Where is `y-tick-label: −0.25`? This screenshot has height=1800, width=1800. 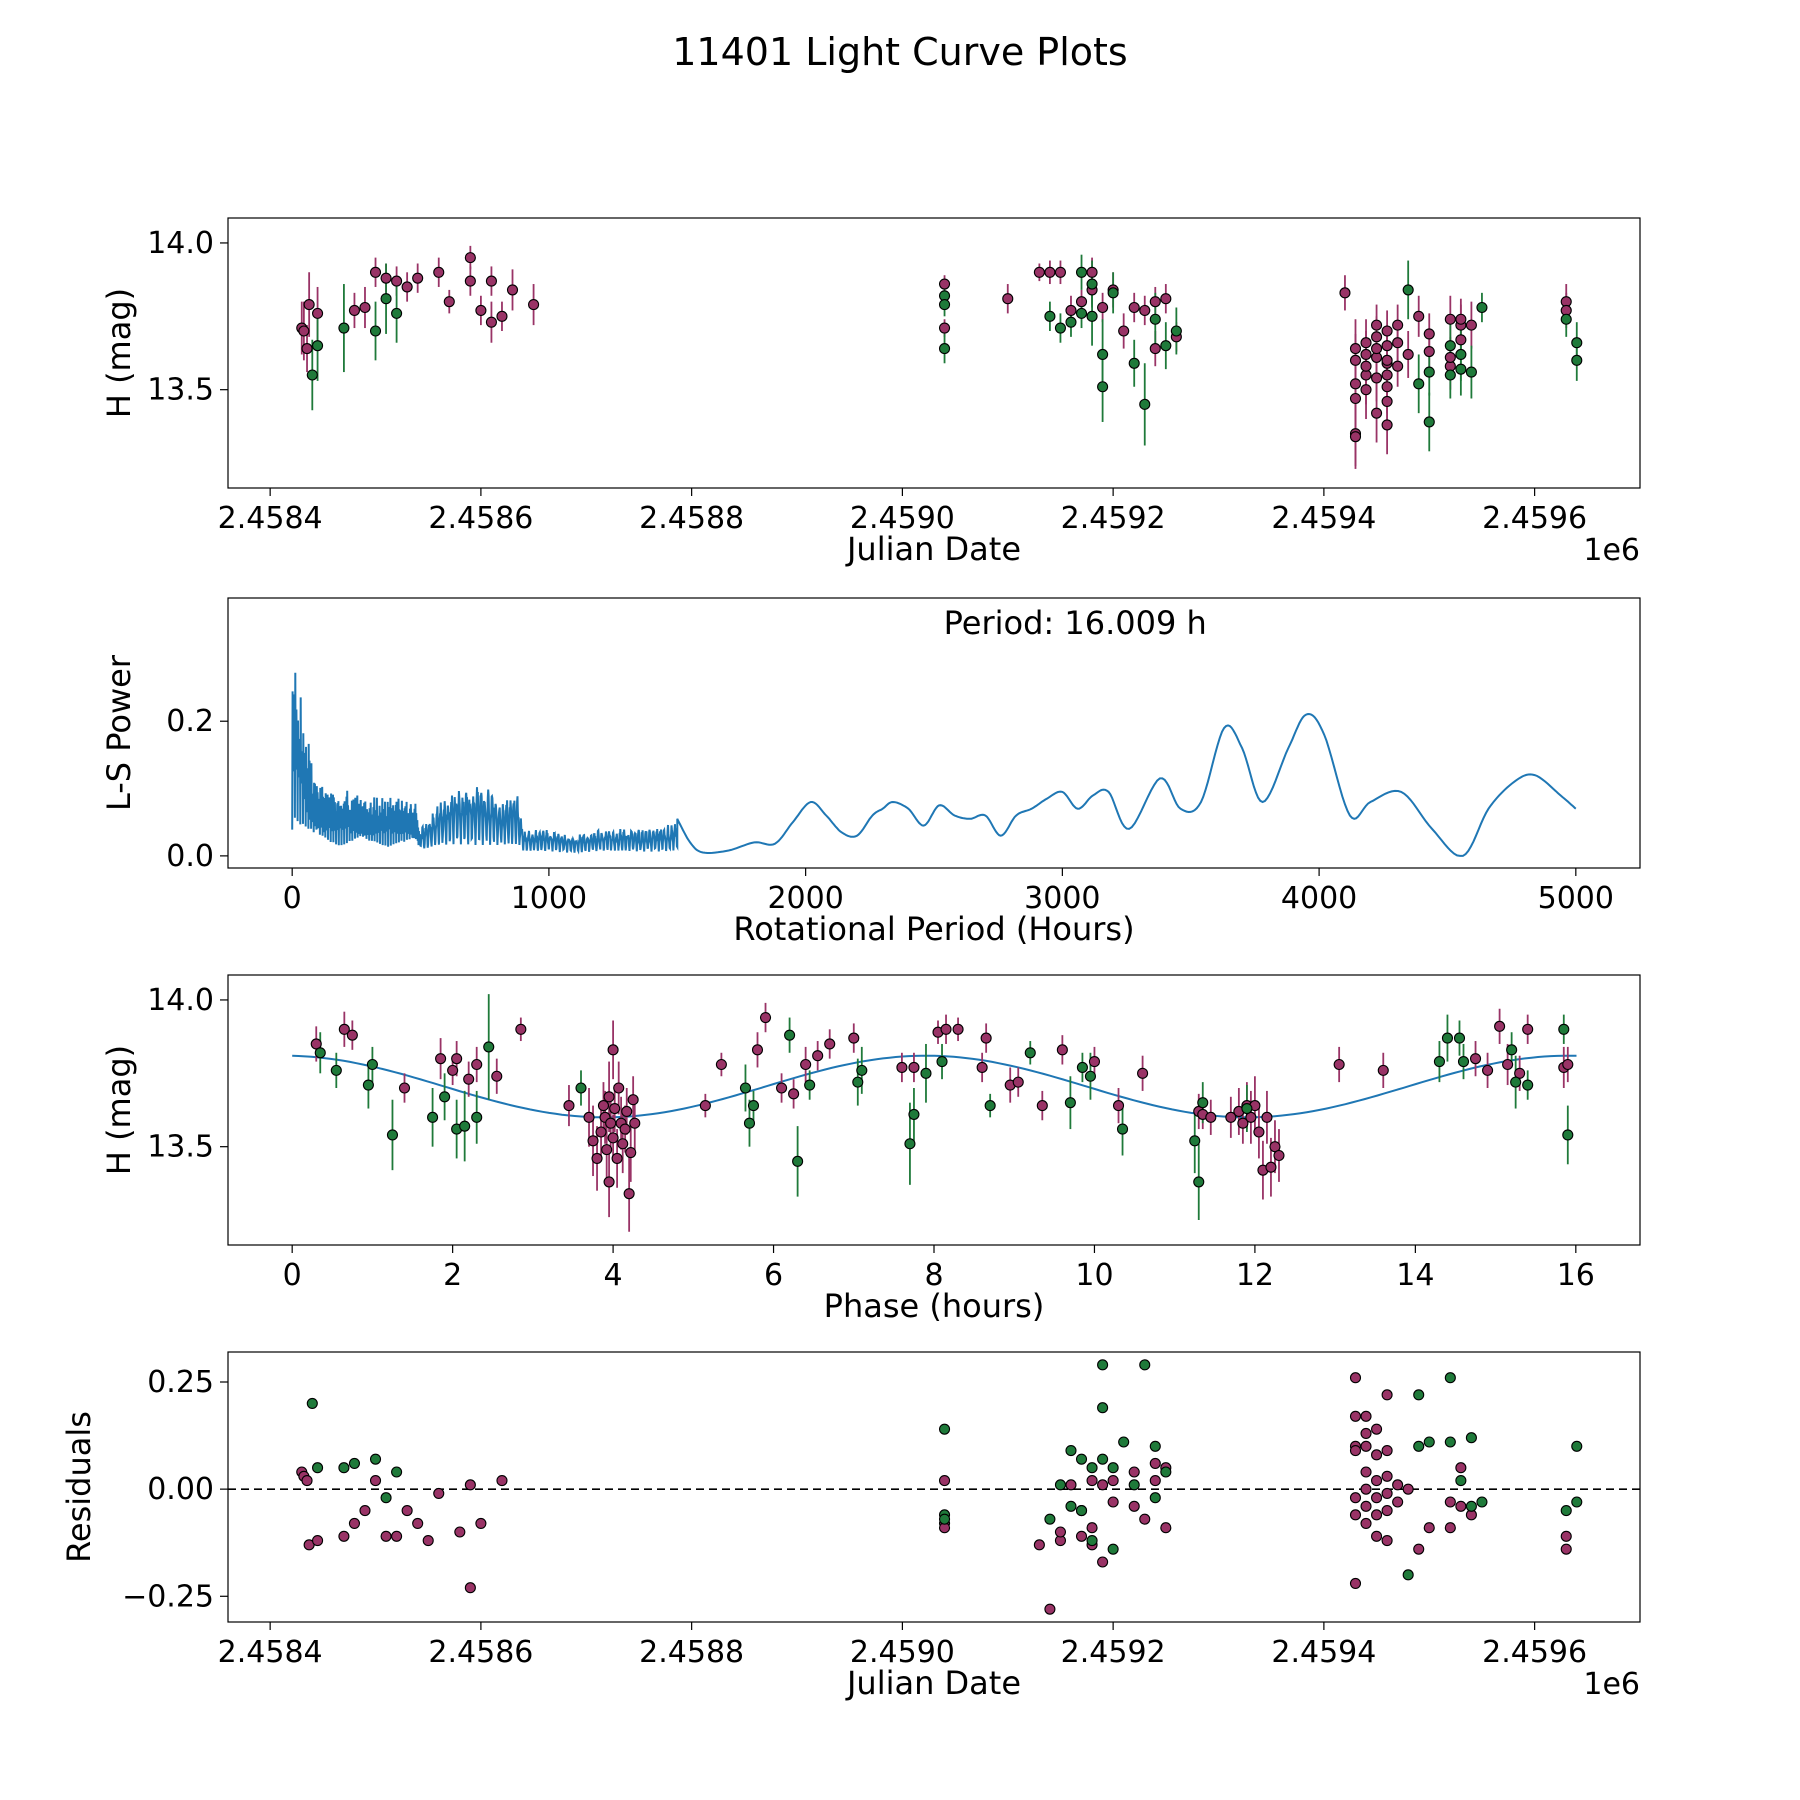 y-tick-label: −0.25 is located at coordinates (168, 1596).